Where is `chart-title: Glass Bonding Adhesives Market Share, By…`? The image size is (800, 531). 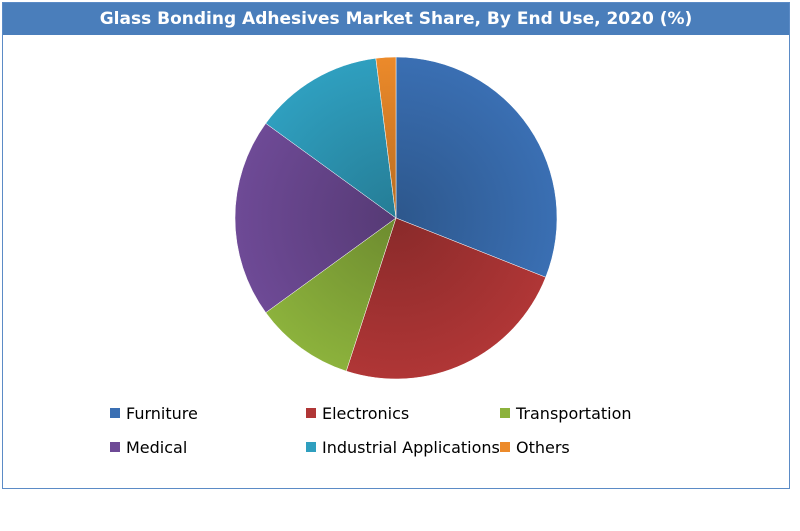
chart-title: Glass Bonding Adhesives Market Share, By… is located at coordinates (396, 19).